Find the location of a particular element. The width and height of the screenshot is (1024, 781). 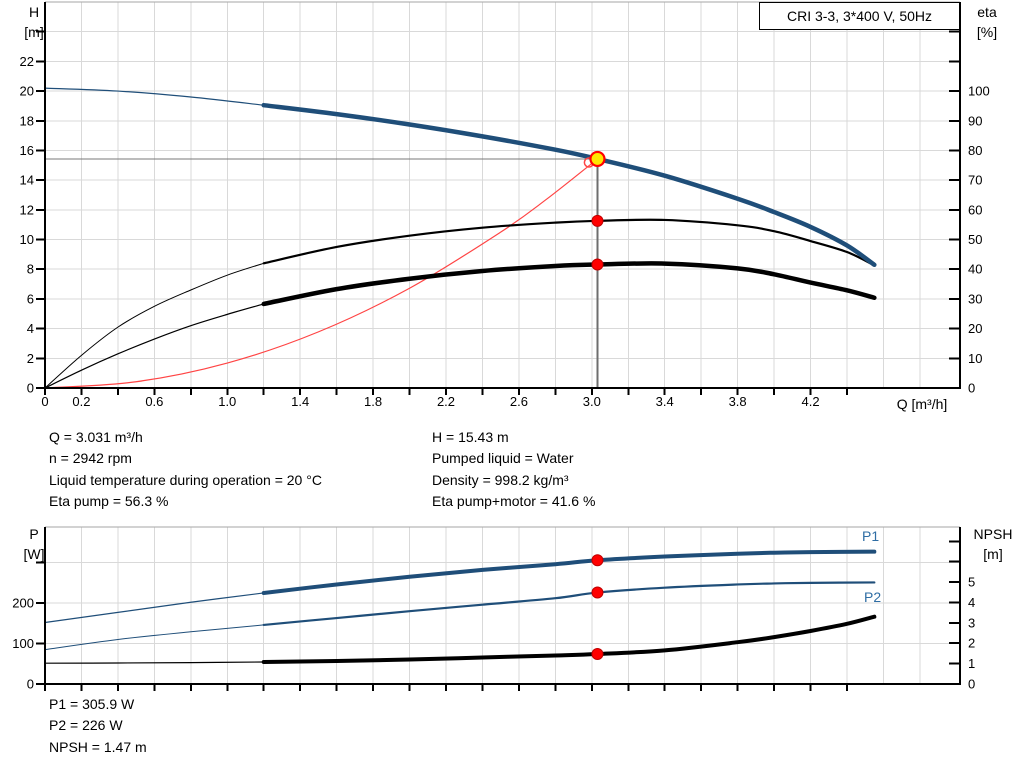

y-right-tick-label: 70 is located at coordinates (975, 180).